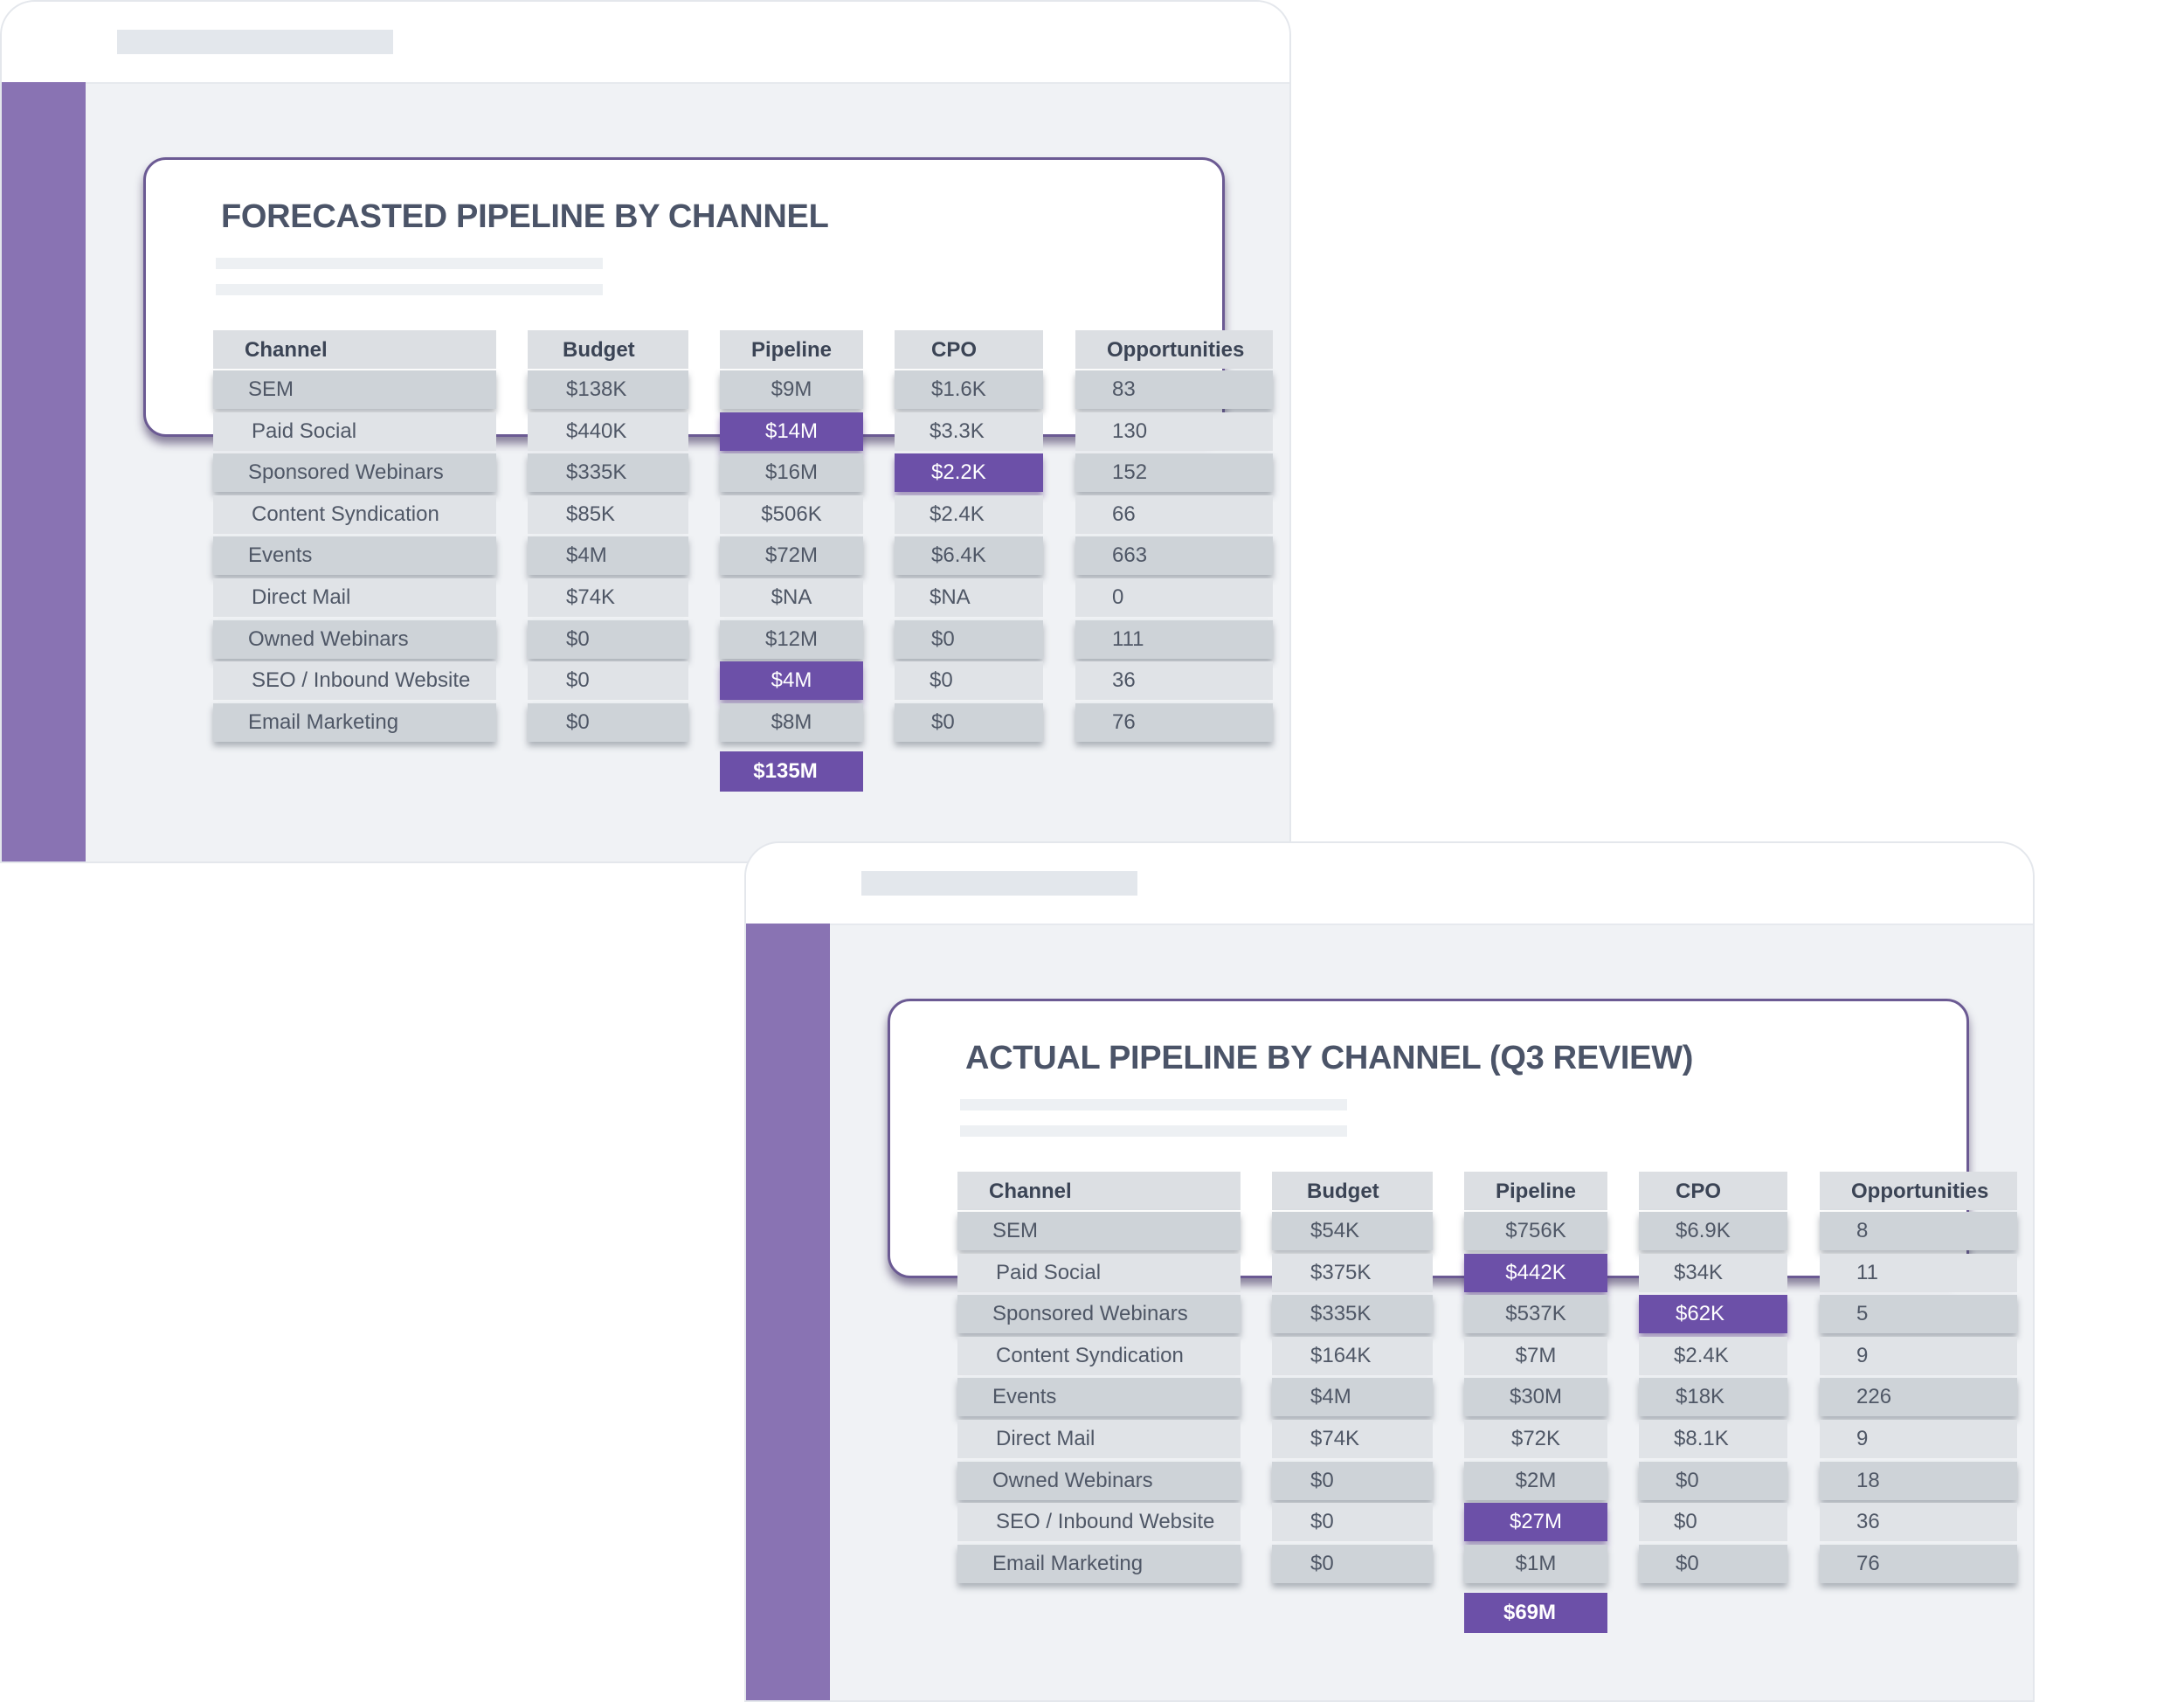 The width and height of the screenshot is (2184, 1702). I want to click on table-cell: $537K, so click(1535, 1314).